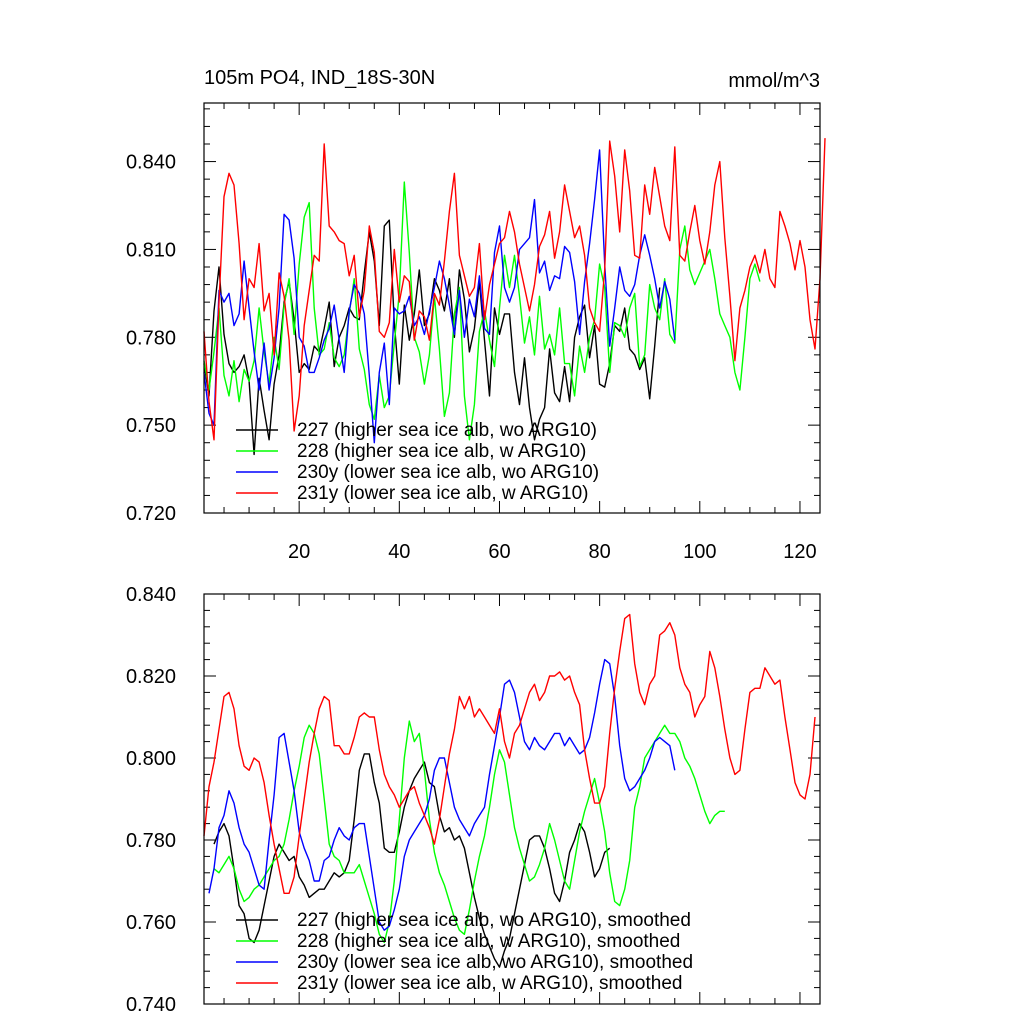 Image resolution: width=1024 pixels, height=1024 pixels. What do you see at coordinates (151, 677) in the screenshot?
I see `y-tick-label: 0.820` at bounding box center [151, 677].